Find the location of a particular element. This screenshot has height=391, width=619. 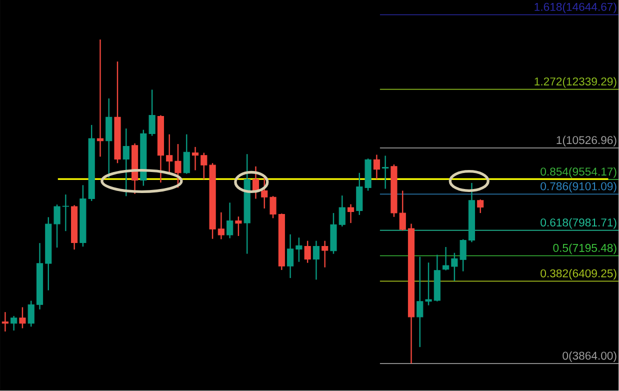

ref-line-label: 0.382(6409.25) is located at coordinates (578, 274).